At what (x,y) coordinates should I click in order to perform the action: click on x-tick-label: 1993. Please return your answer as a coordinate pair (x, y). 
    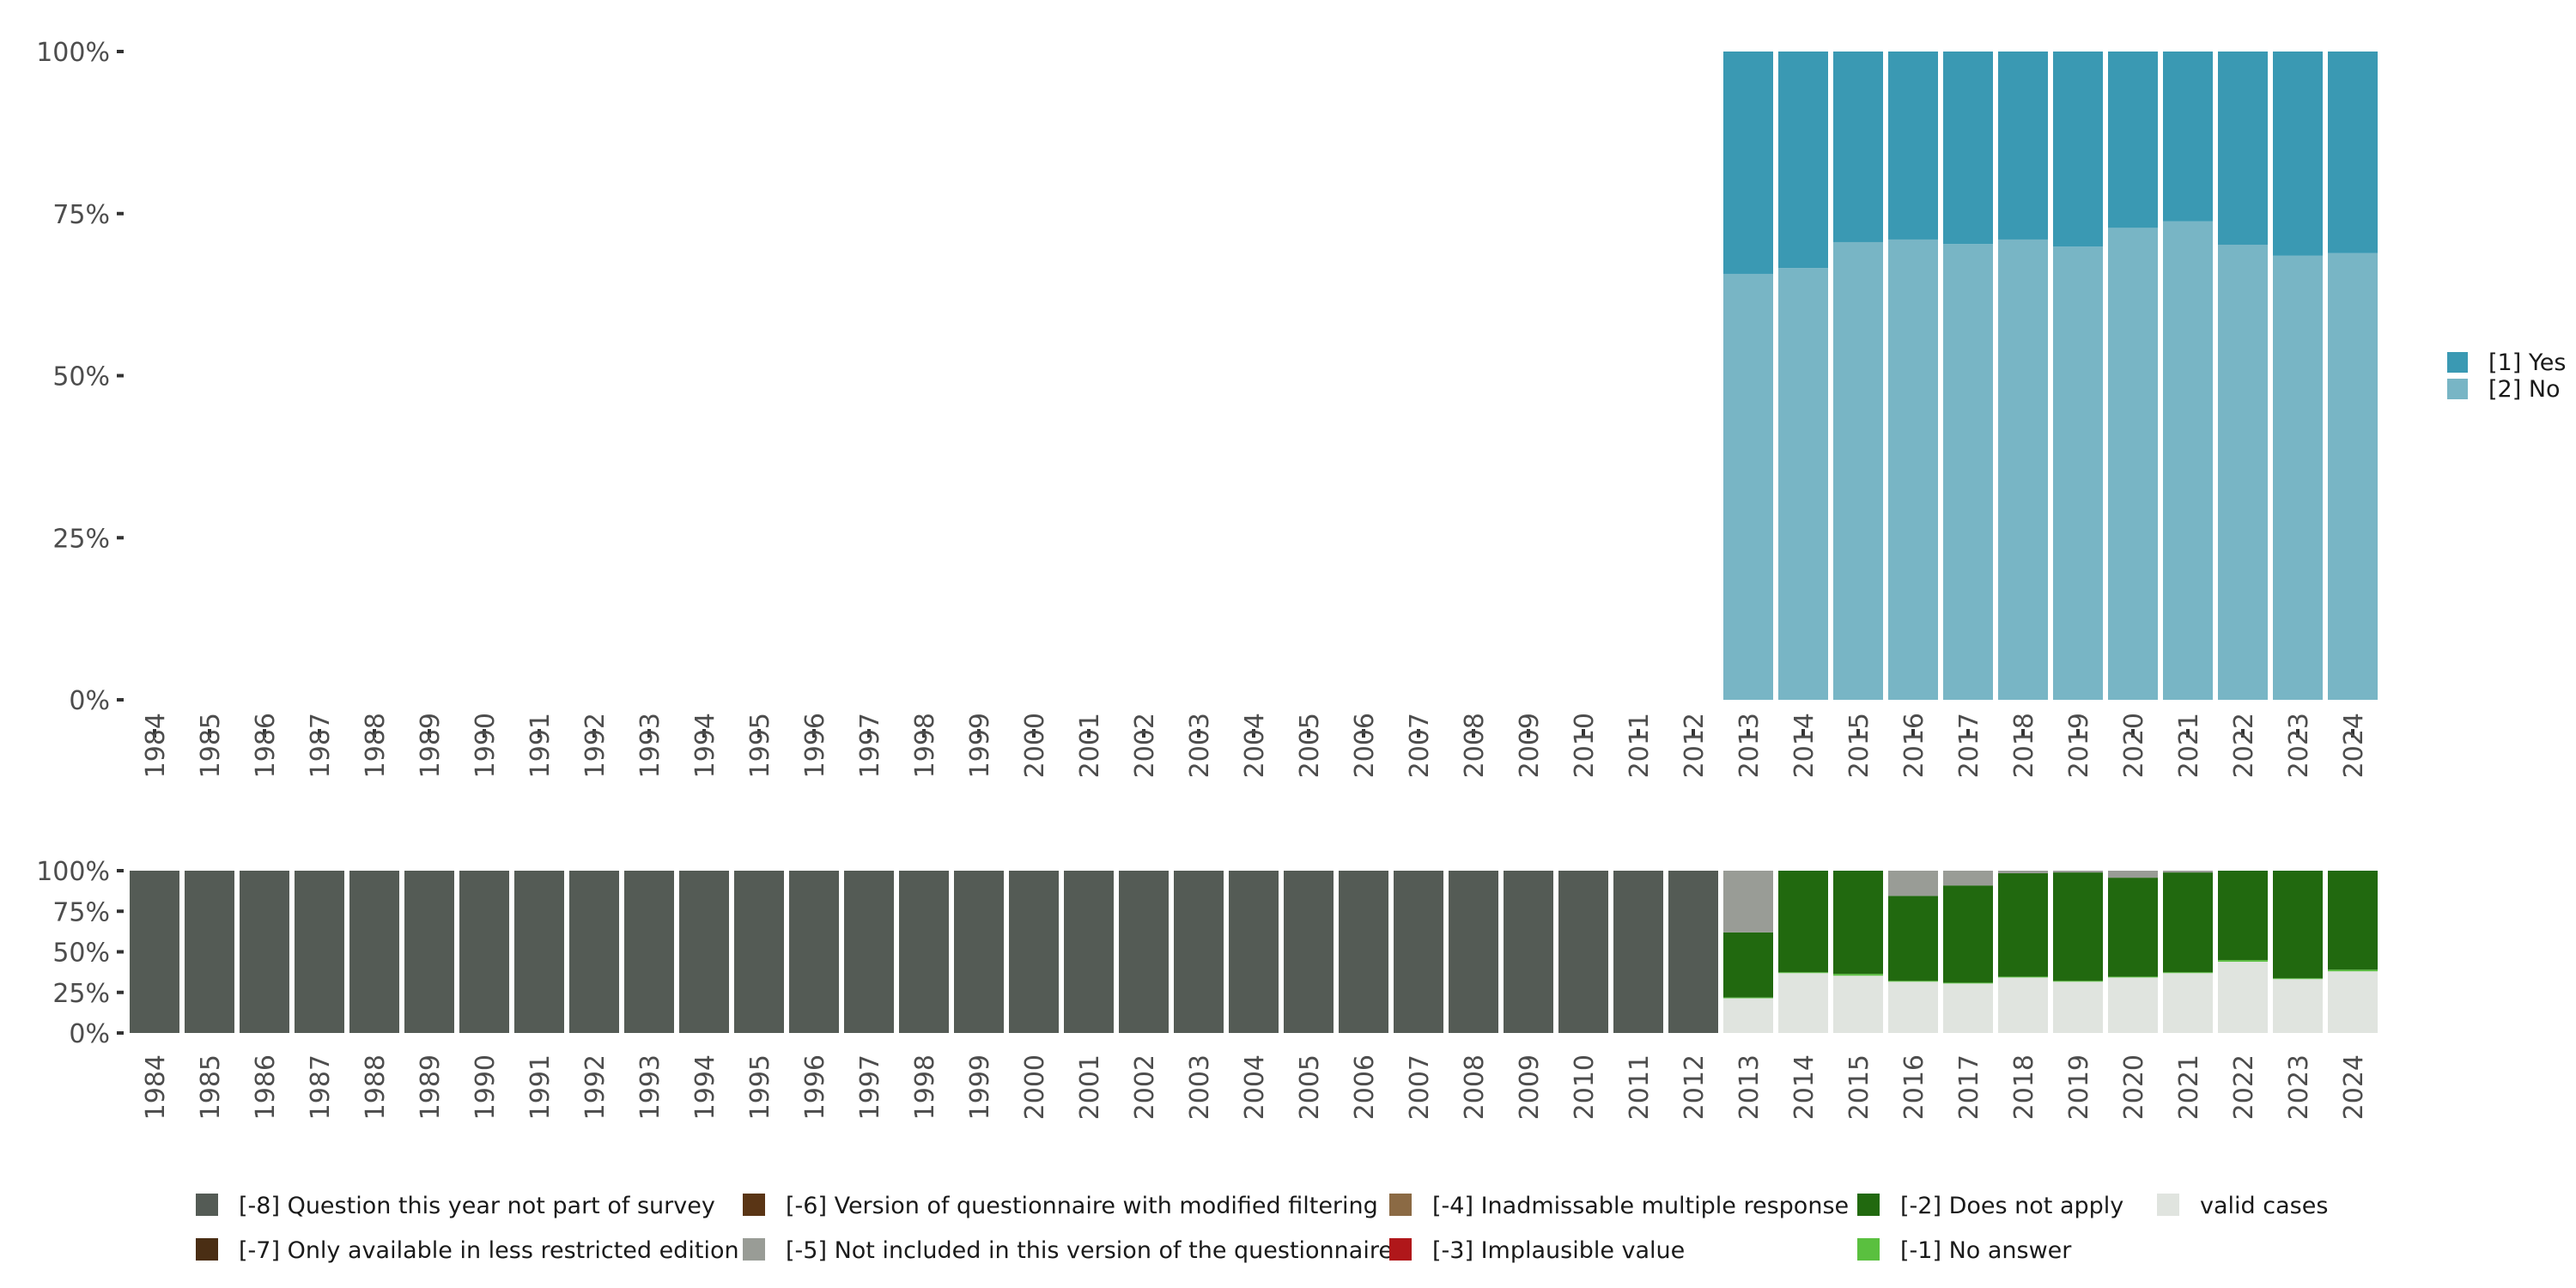
    Looking at the image, I should click on (650, 746).